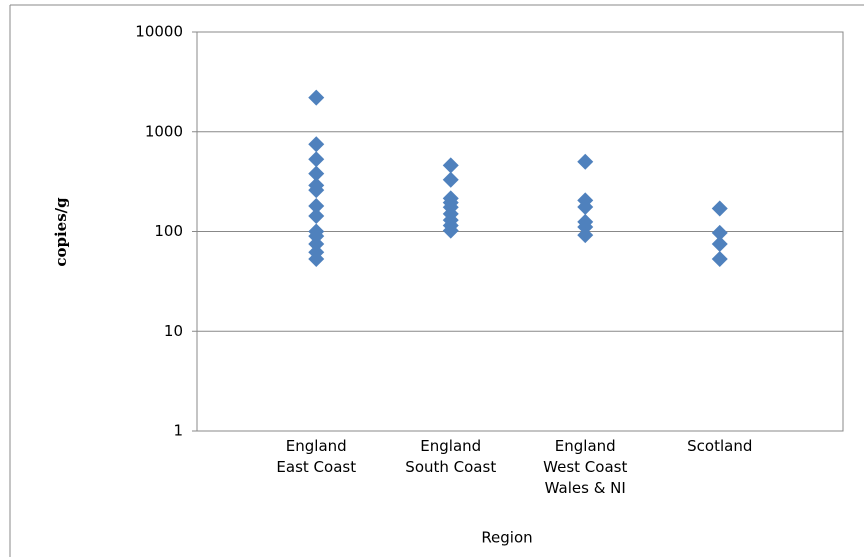 The image size is (864, 557). I want to click on y-axis-label: copies/g, so click(61, 232).